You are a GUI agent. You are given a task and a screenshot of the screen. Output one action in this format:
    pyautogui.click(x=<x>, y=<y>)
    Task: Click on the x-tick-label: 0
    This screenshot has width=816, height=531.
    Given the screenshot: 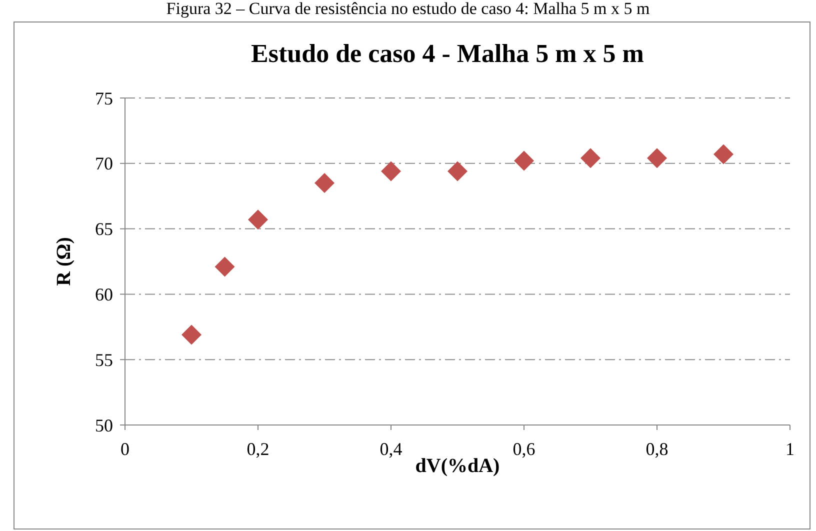 What is the action you would take?
    pyautogui.click(x=125, y=449)
    